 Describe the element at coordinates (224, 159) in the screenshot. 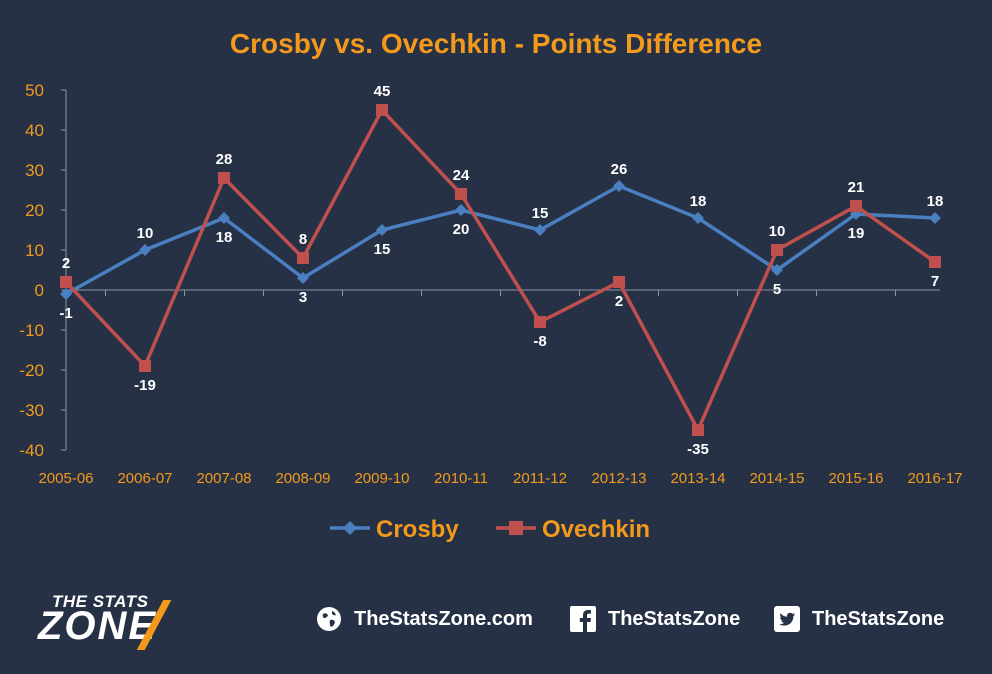

I see `data-label-ovechkin: 28` at that location.